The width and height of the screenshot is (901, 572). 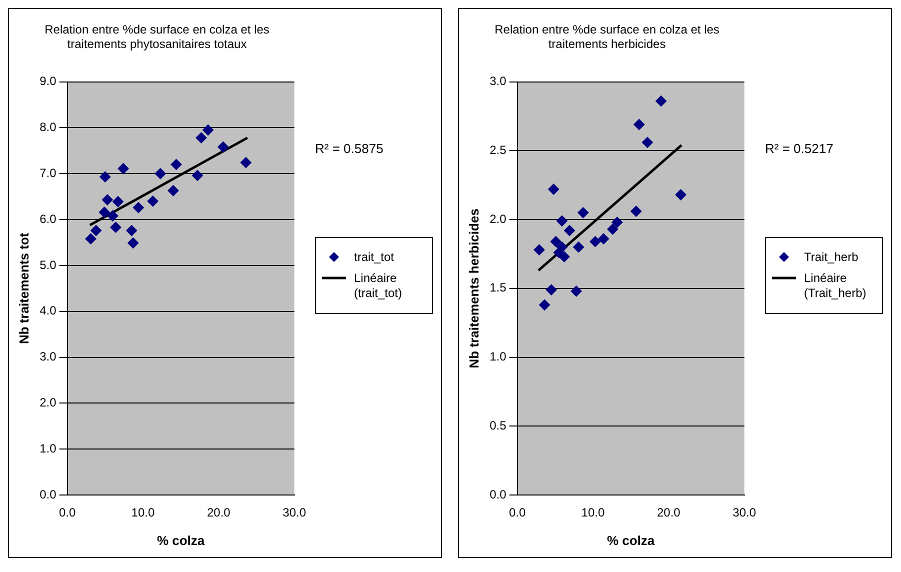 What do you see at coordinates (349, 148) in the screenshot?
I see `text: R² = 0.5875` at bounding box center [349, 148].